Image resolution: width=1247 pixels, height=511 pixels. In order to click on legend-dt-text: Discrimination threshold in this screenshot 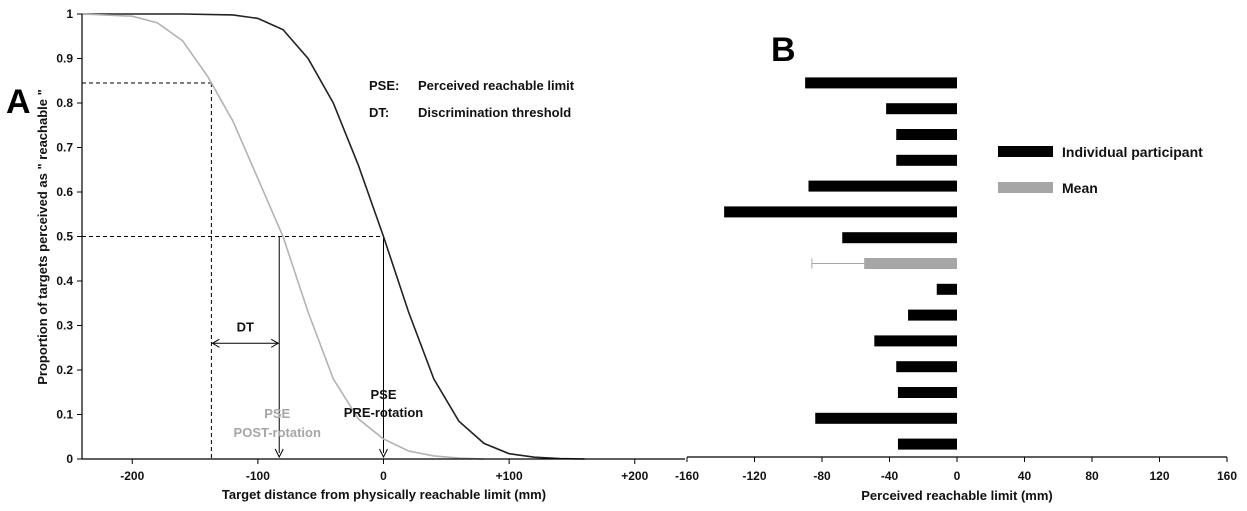, I will do `click(494, 112)`.